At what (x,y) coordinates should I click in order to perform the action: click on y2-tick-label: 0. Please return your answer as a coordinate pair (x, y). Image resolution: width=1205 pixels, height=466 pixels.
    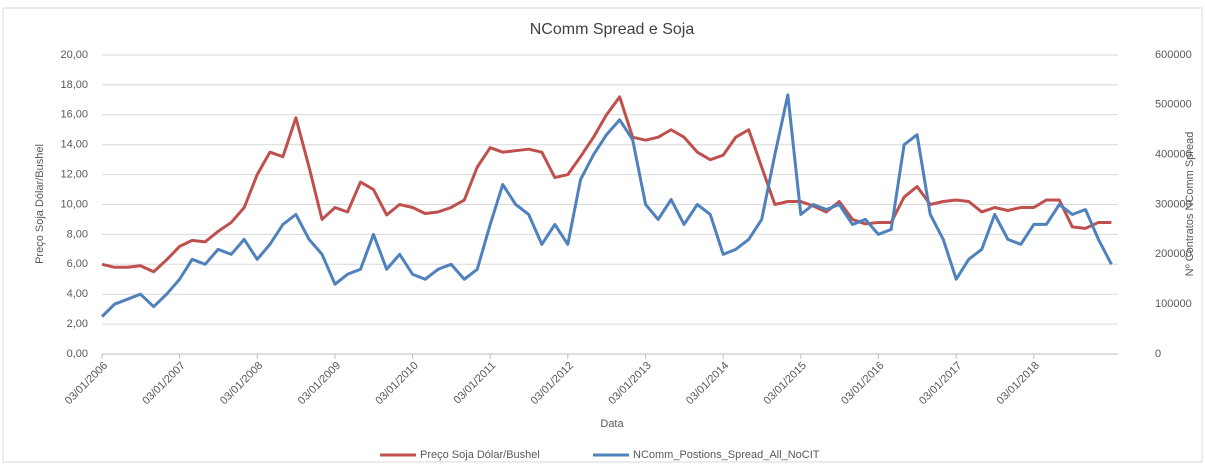
    Looking at the image, I should click on (1158, 354).